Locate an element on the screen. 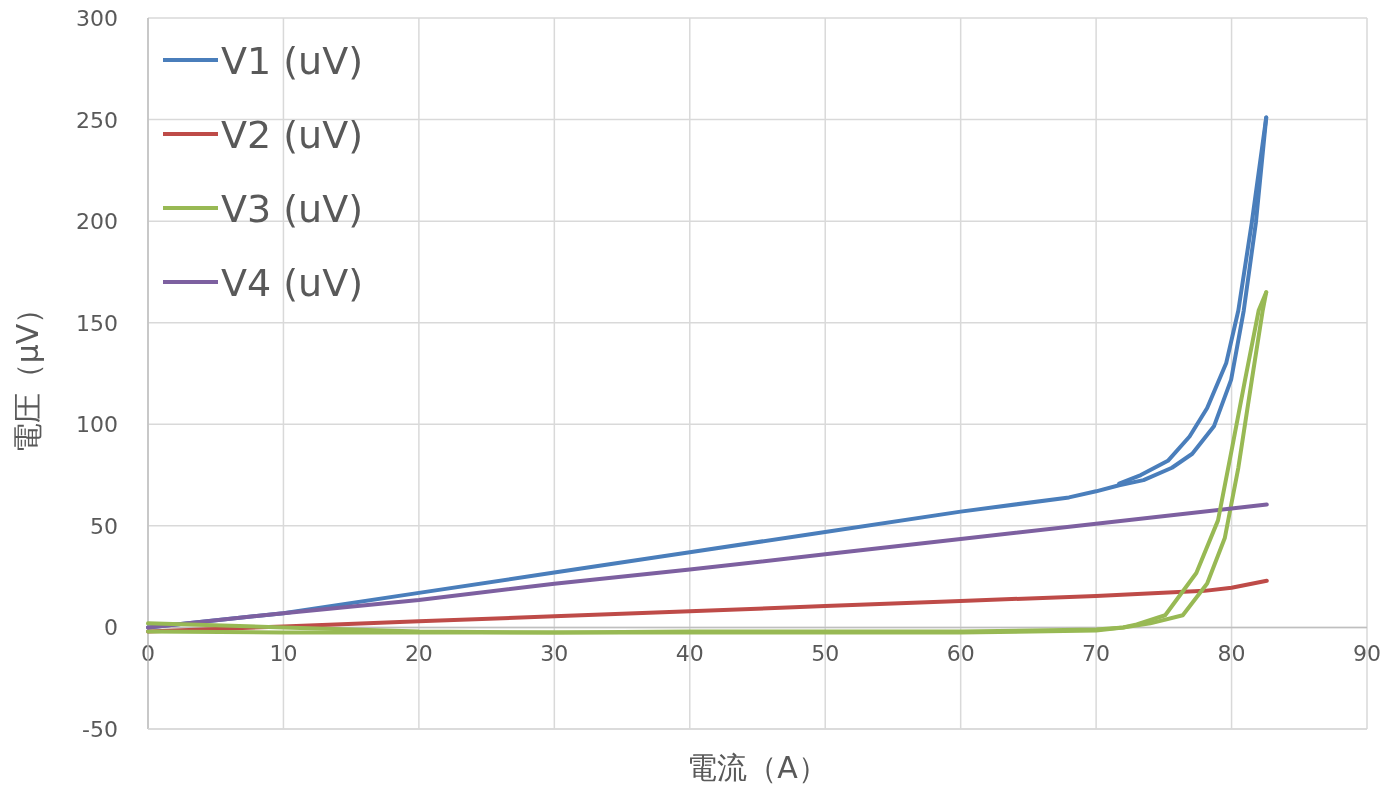 The height and width of the screenshot is (786, 1396). x-tick-label: 30 is located at coordinates (554, 654).